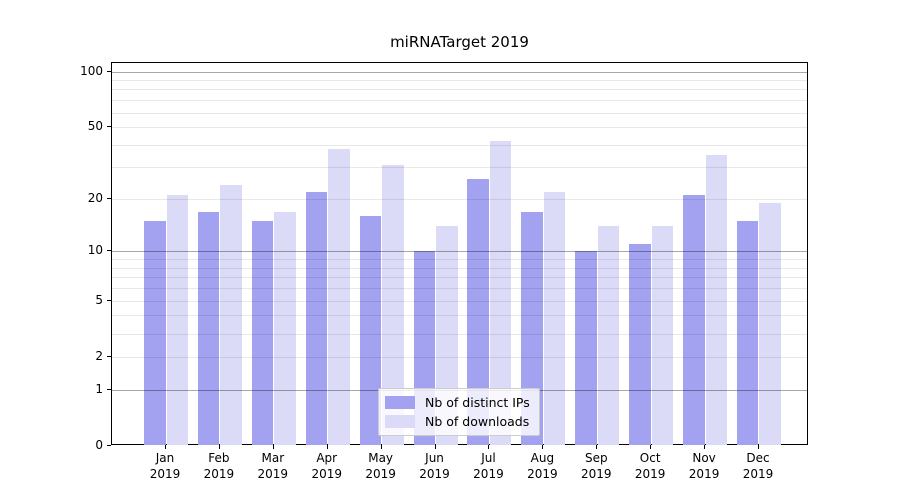 Image resolution: width=900 pixels, height=500 pixels. I want to click on month-name: Apr, so click(327, 458).